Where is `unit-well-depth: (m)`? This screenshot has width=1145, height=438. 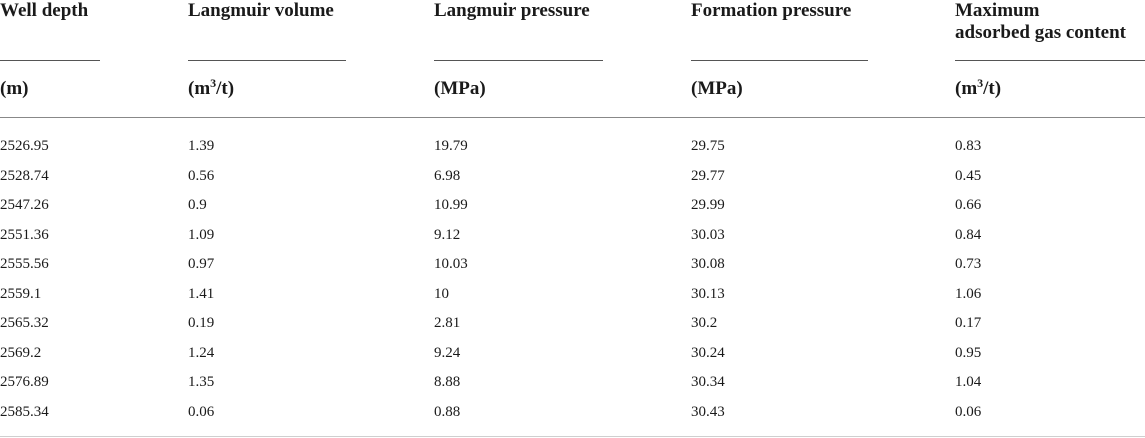 unit-well-depth: (m) is located at coordinates (14, 88).